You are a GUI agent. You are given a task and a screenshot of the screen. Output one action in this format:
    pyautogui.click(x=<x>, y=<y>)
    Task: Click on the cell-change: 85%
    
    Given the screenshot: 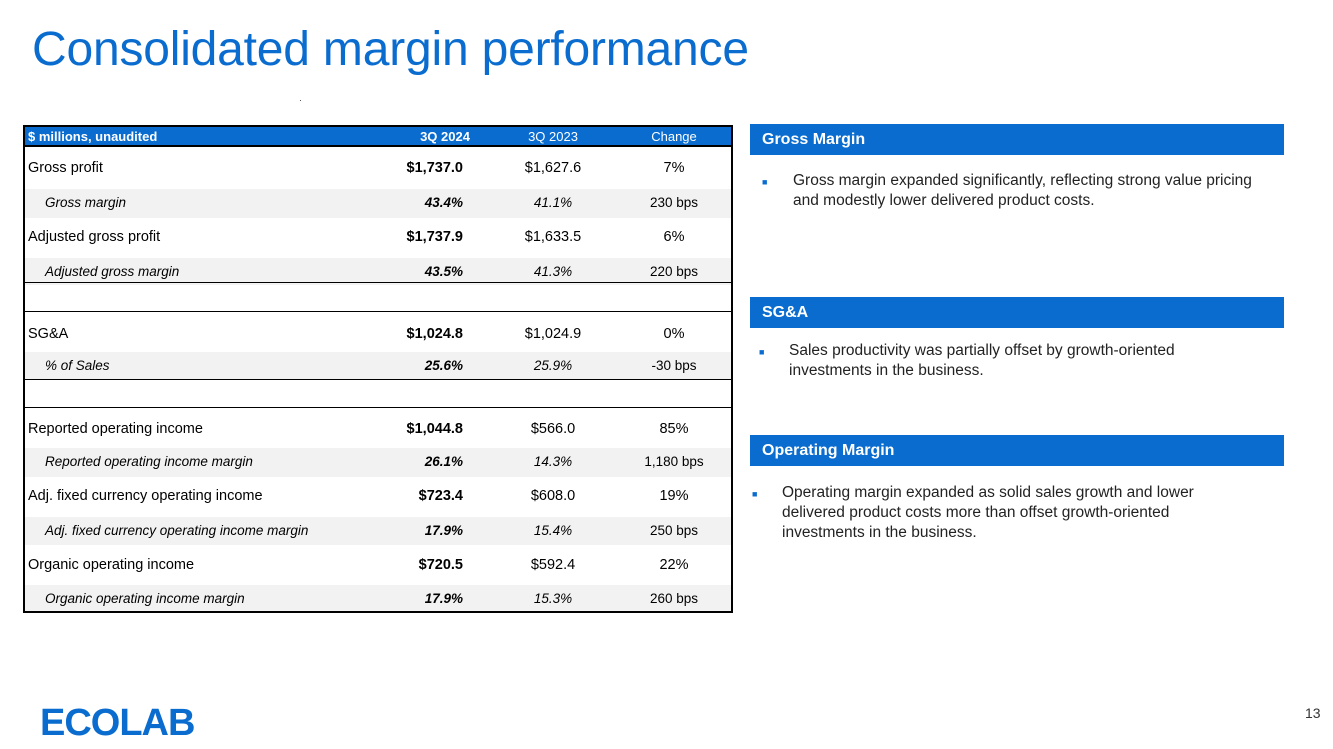 What is the action you would take?
    pyautogui.click(x=674, y=429)
    